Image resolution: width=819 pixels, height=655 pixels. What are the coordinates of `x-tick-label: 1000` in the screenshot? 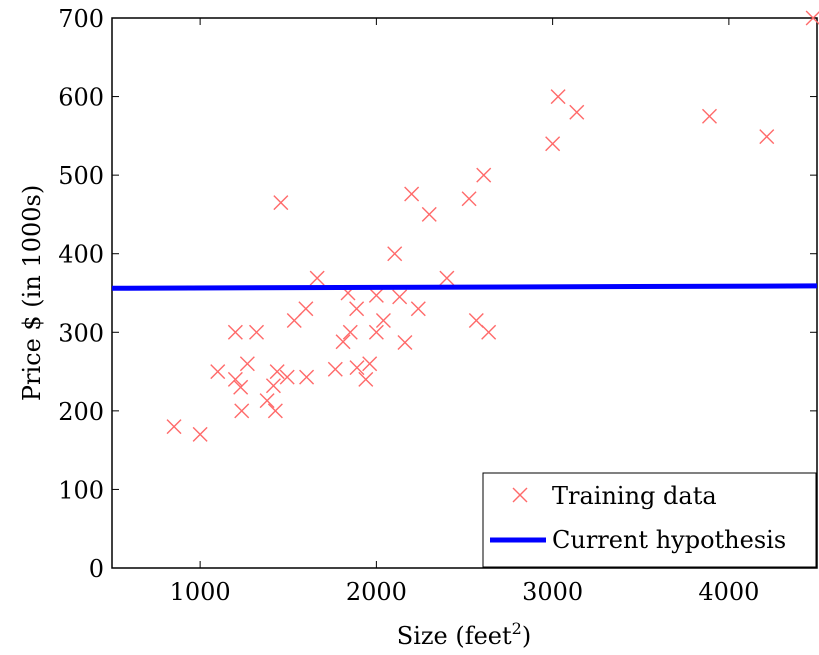 It's located at (200, 592).